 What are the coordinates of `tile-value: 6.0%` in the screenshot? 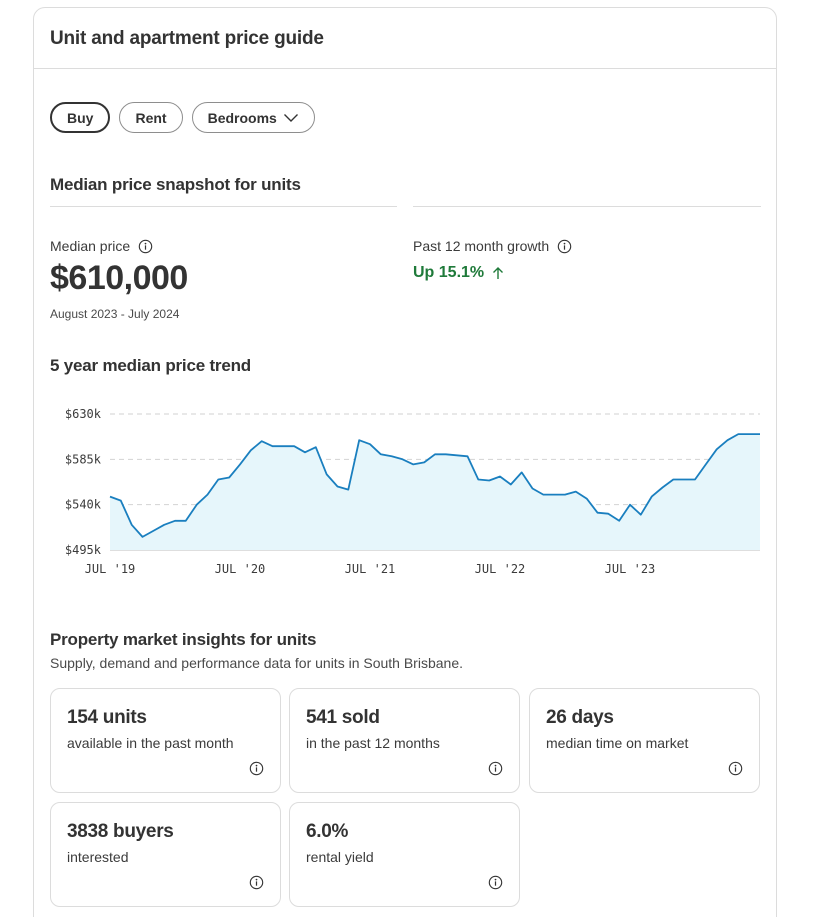 It's located at (327, 831).